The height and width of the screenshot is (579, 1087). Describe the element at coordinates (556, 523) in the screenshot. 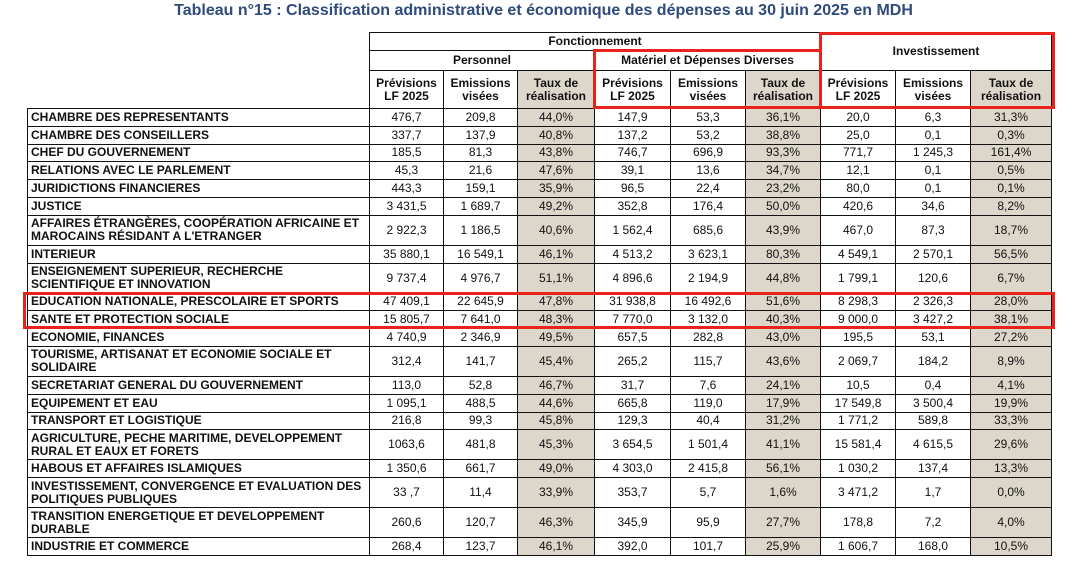

I see `personnel-taux: 46,3%` at that location.